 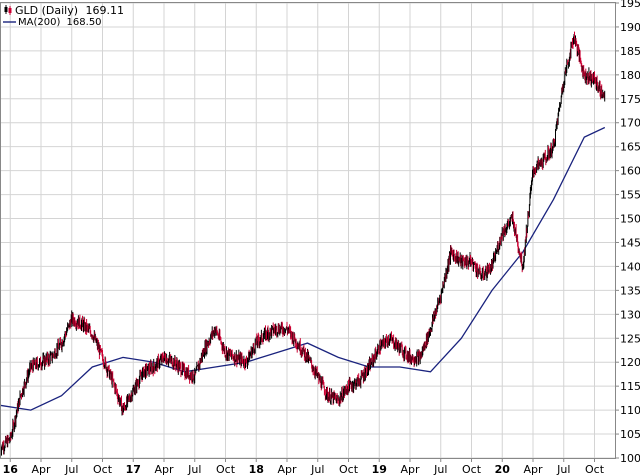 What do you see at coordinates (630, 386) in the screenshot?
I see `y-tick-label: 115` at bounding box center [630, 386].